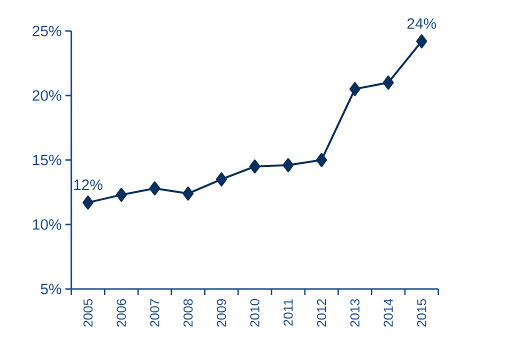  I want to click on x-tick-label: 2010, so click(255, 313).